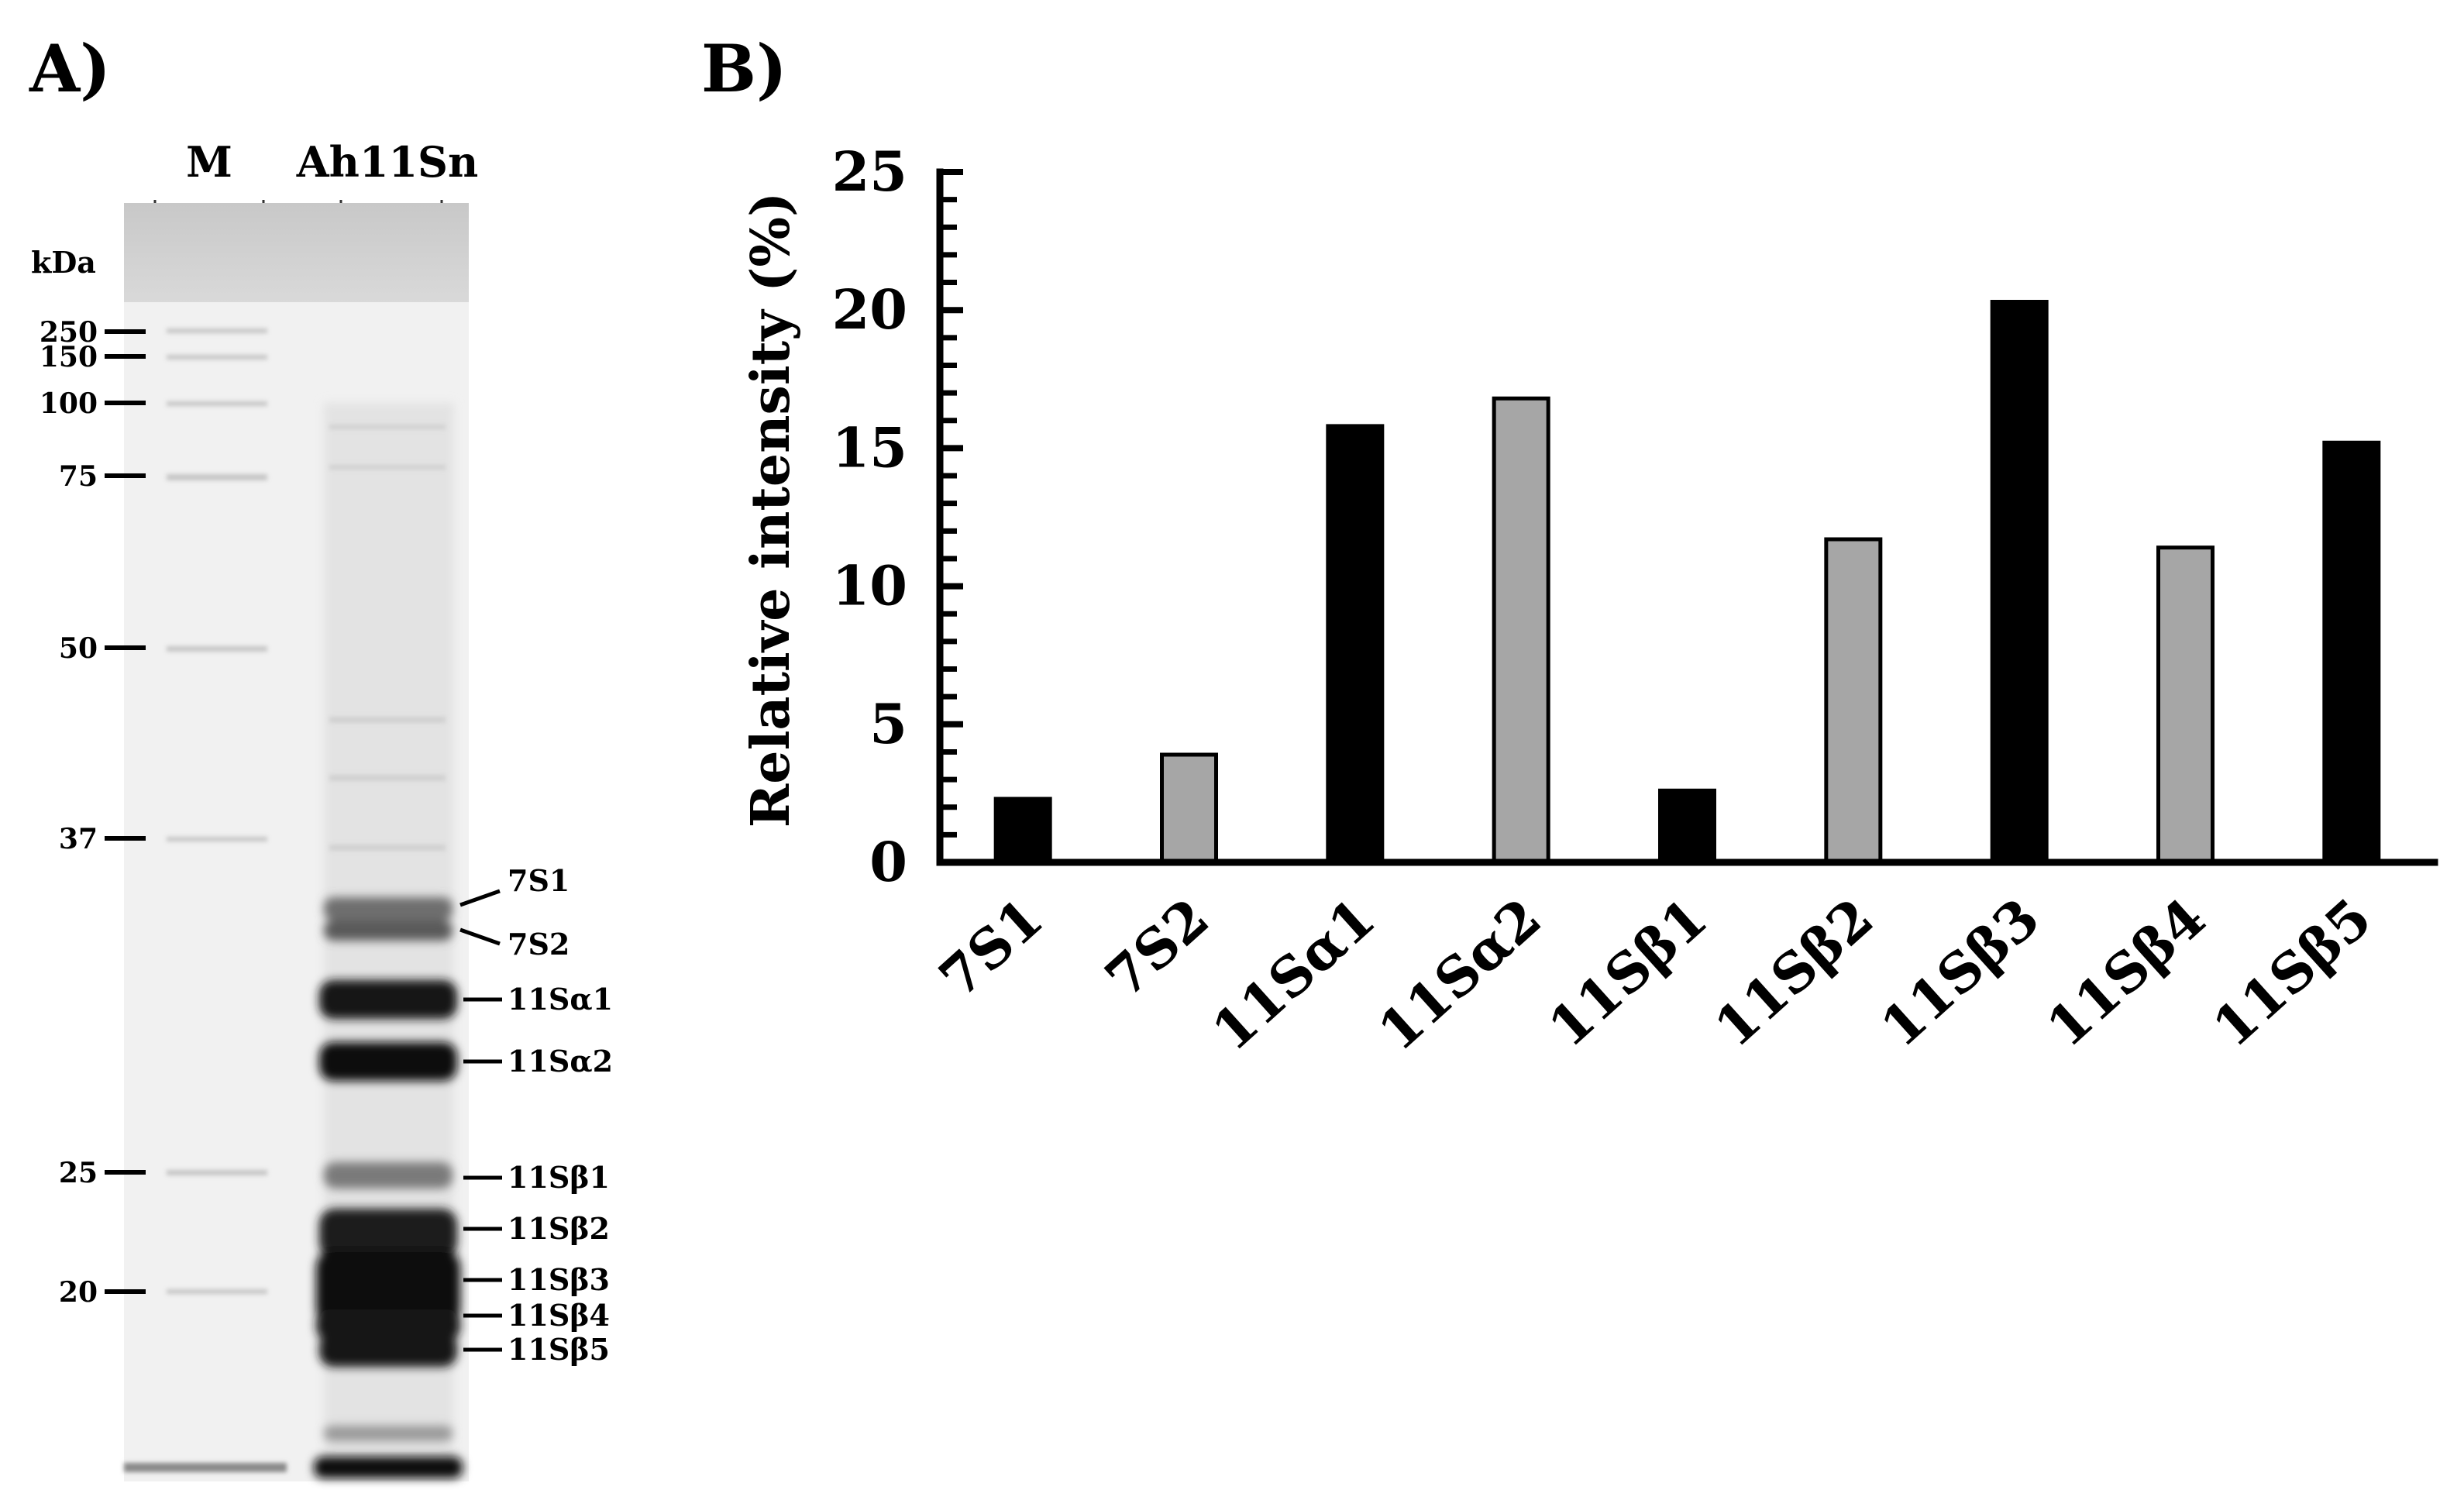 This screenshot has width=2464, height=1507. What do you see at coordinates (771, 509) in the screenshot?
I see `y-axis-label: Relative intensity (%)` at bounding box center [771, 509].